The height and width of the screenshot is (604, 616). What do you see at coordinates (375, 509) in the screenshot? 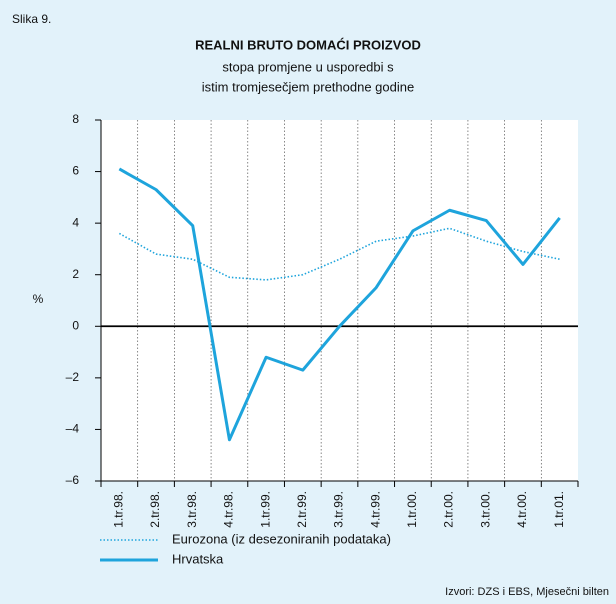
I see `x-tick-label: 4.tr.99.` at bounding box center [375, 509].